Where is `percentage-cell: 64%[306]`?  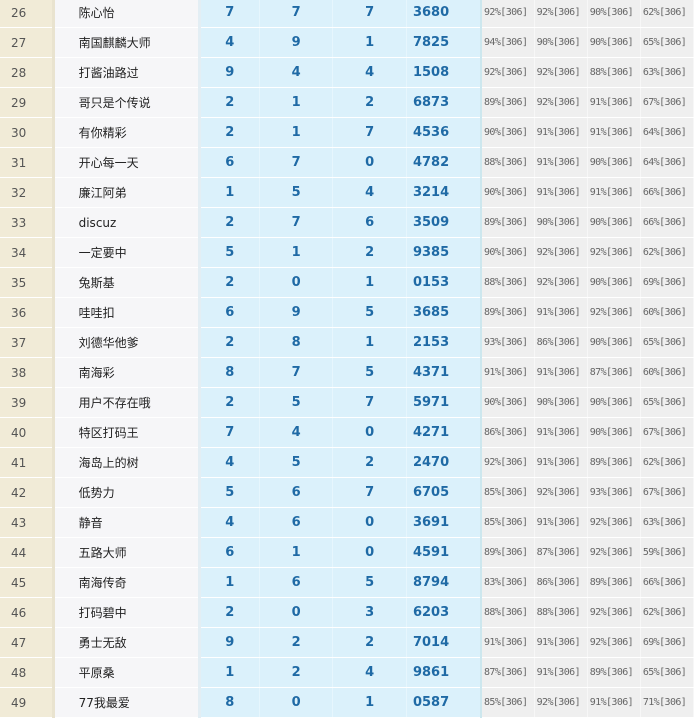
percentage-cell: 64%[306] is located at coordinates (667, 132).